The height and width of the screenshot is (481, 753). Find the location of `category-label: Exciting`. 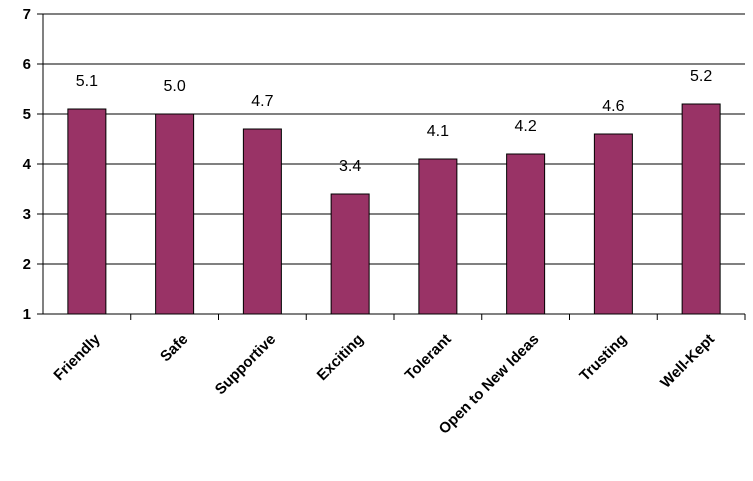

category-label: Exciting is located at coordinates (340, 357).